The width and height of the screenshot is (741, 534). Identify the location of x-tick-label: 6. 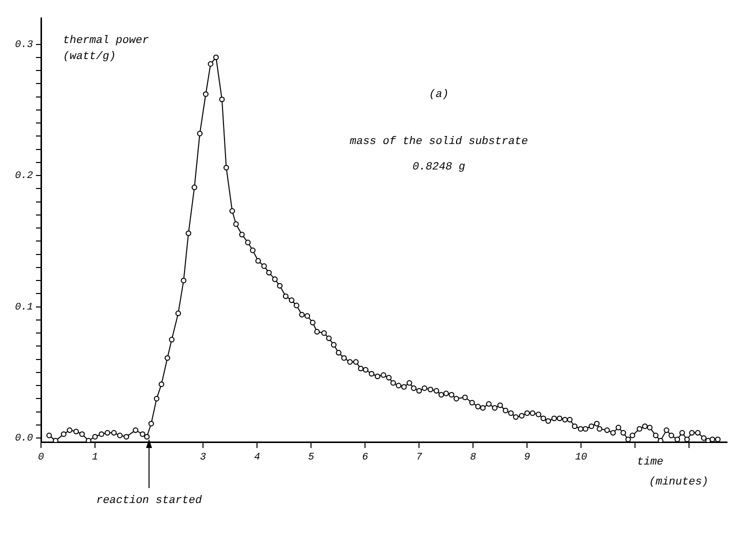
(365, 458).